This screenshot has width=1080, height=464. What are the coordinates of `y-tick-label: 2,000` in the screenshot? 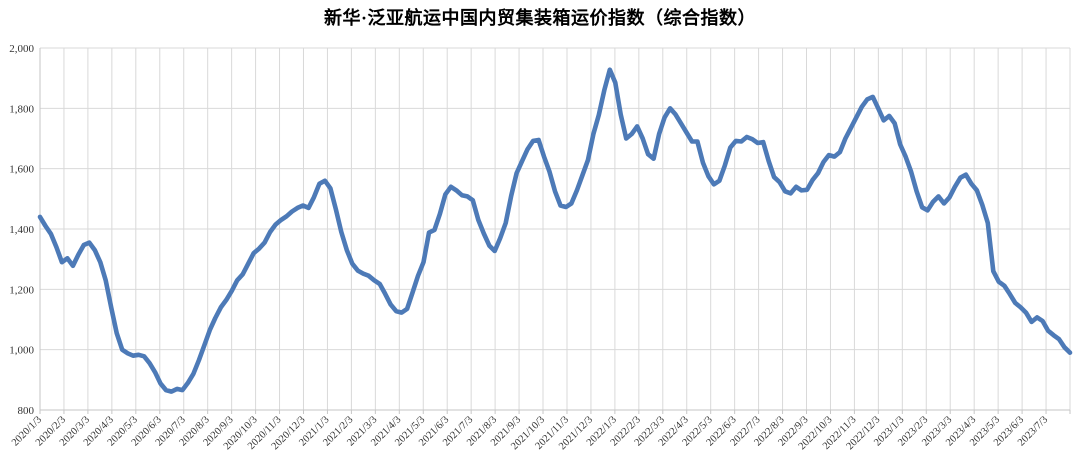 It's located at (21, 49).